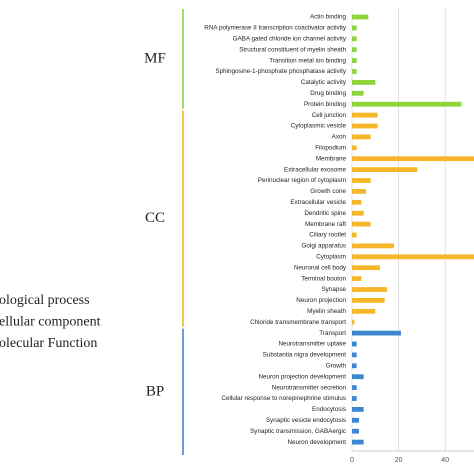 Image resolution: width=474 pixels, height=474 pixels. I want to click on category-label: Structural constituent of myelin sheath, so click(292, 49).